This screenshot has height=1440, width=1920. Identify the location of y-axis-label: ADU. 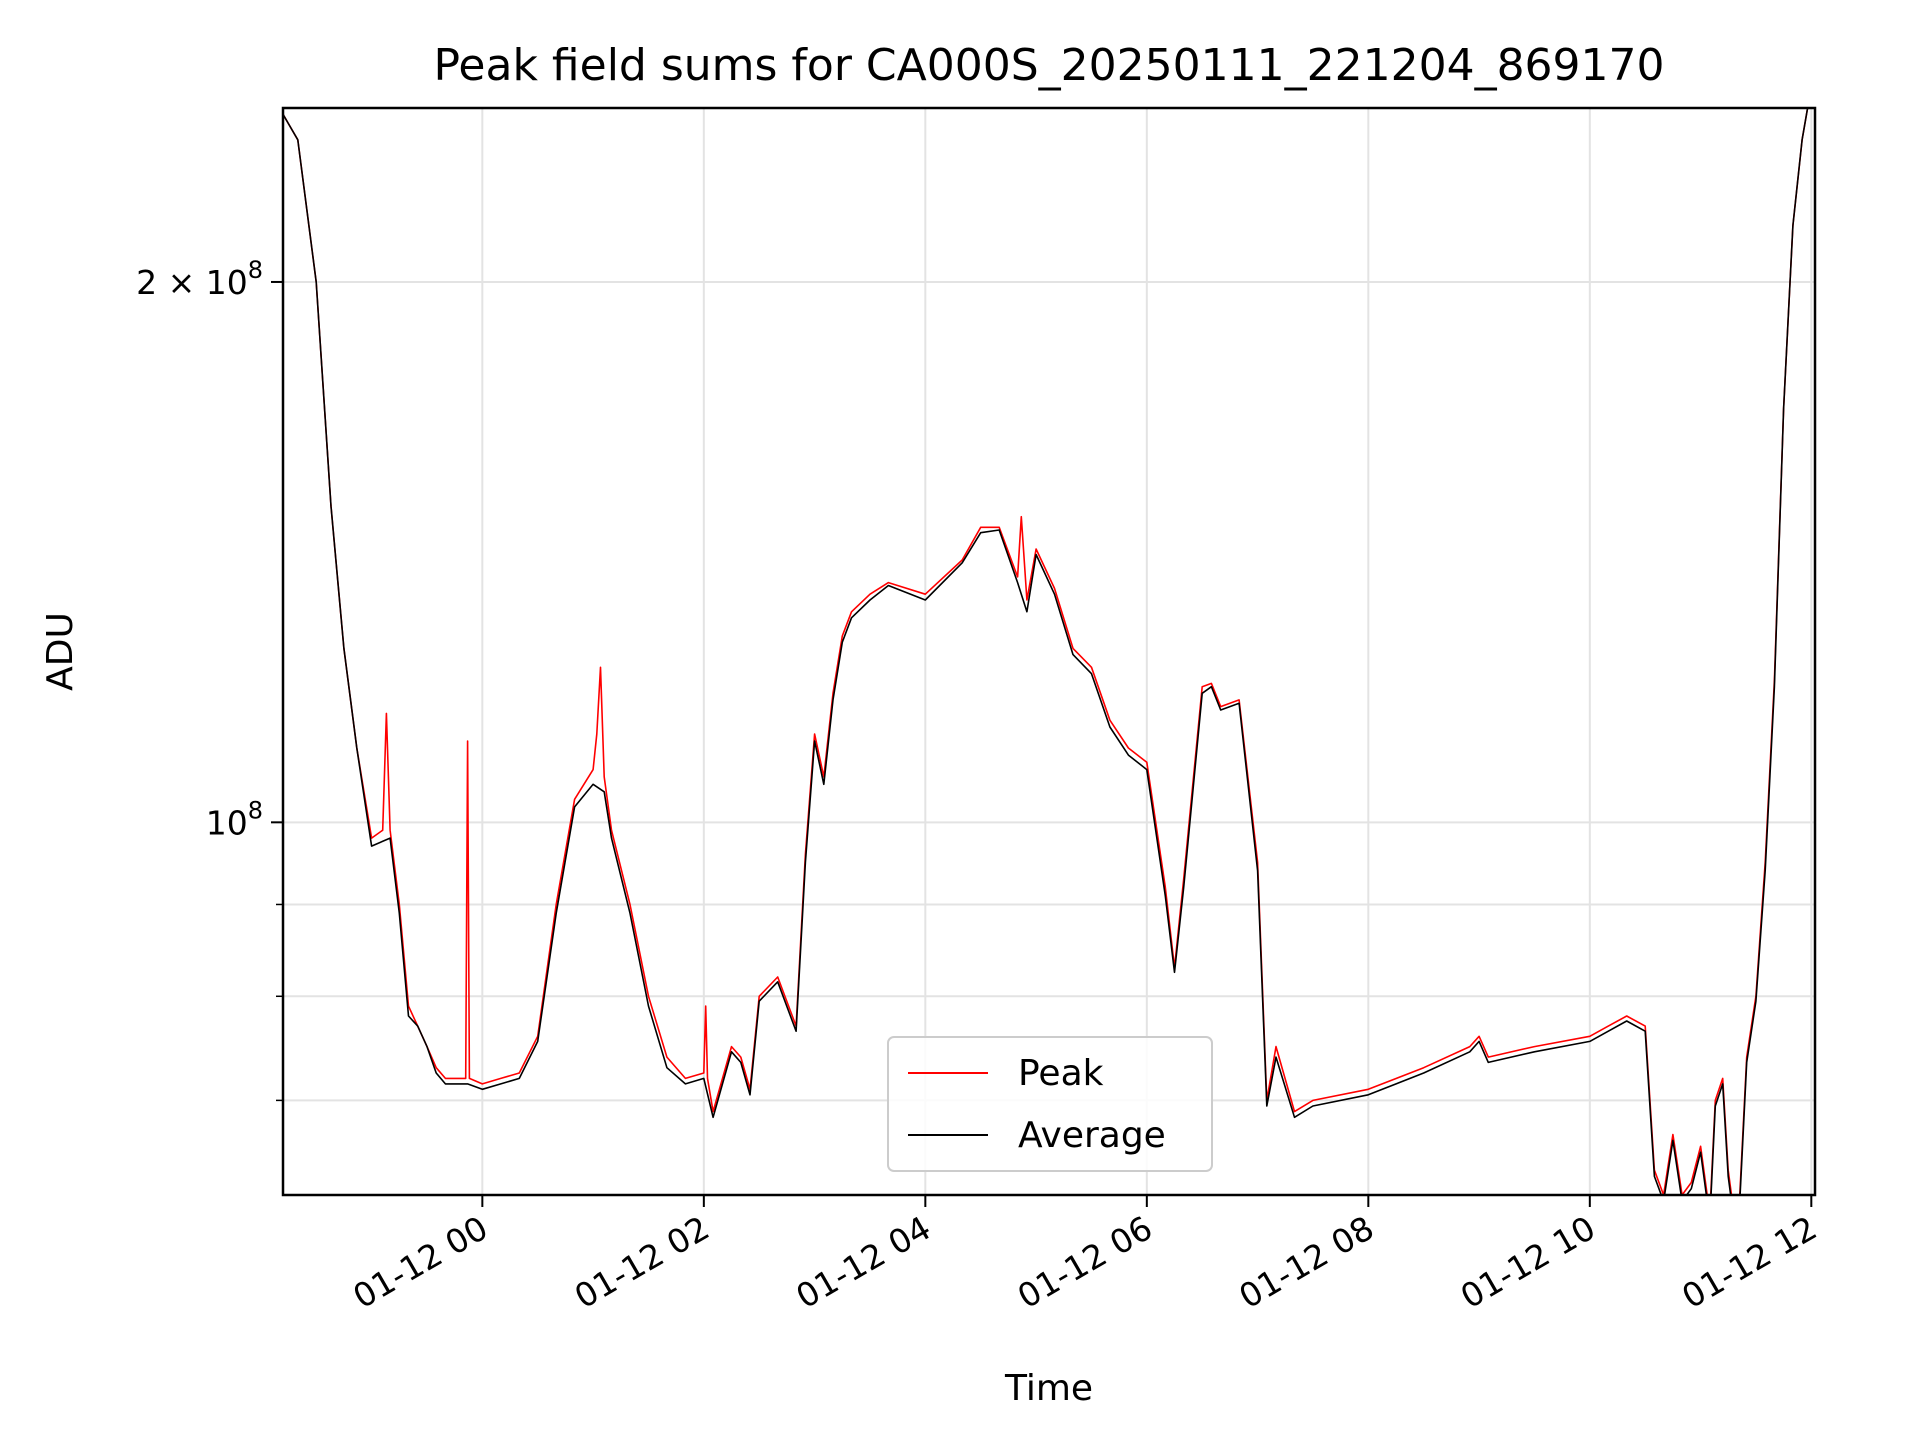
(60, 651).